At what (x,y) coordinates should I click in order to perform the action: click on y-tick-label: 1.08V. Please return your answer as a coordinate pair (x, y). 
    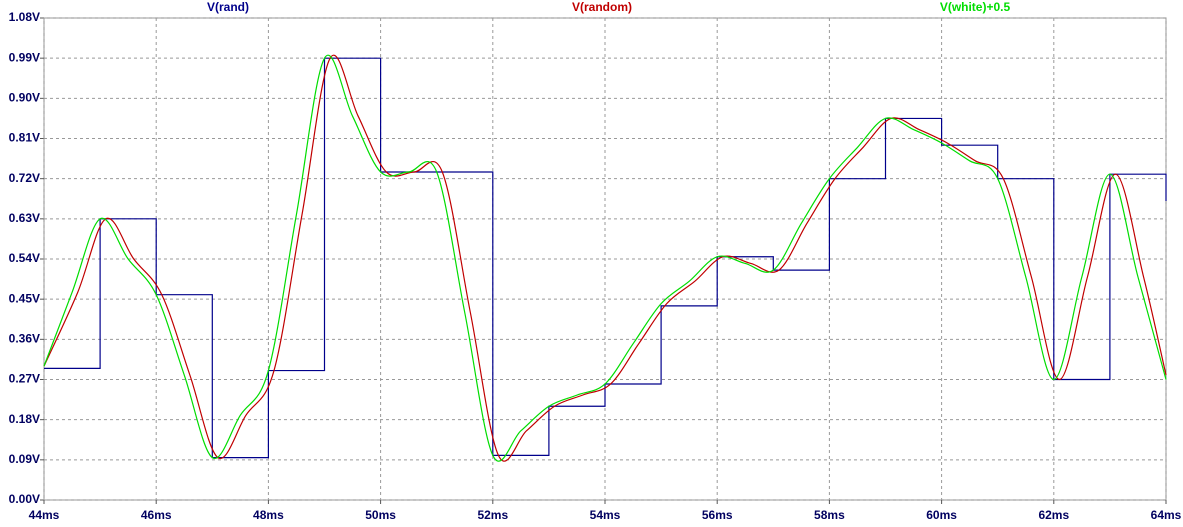
    Looking at the image, I should click on (24, 17).